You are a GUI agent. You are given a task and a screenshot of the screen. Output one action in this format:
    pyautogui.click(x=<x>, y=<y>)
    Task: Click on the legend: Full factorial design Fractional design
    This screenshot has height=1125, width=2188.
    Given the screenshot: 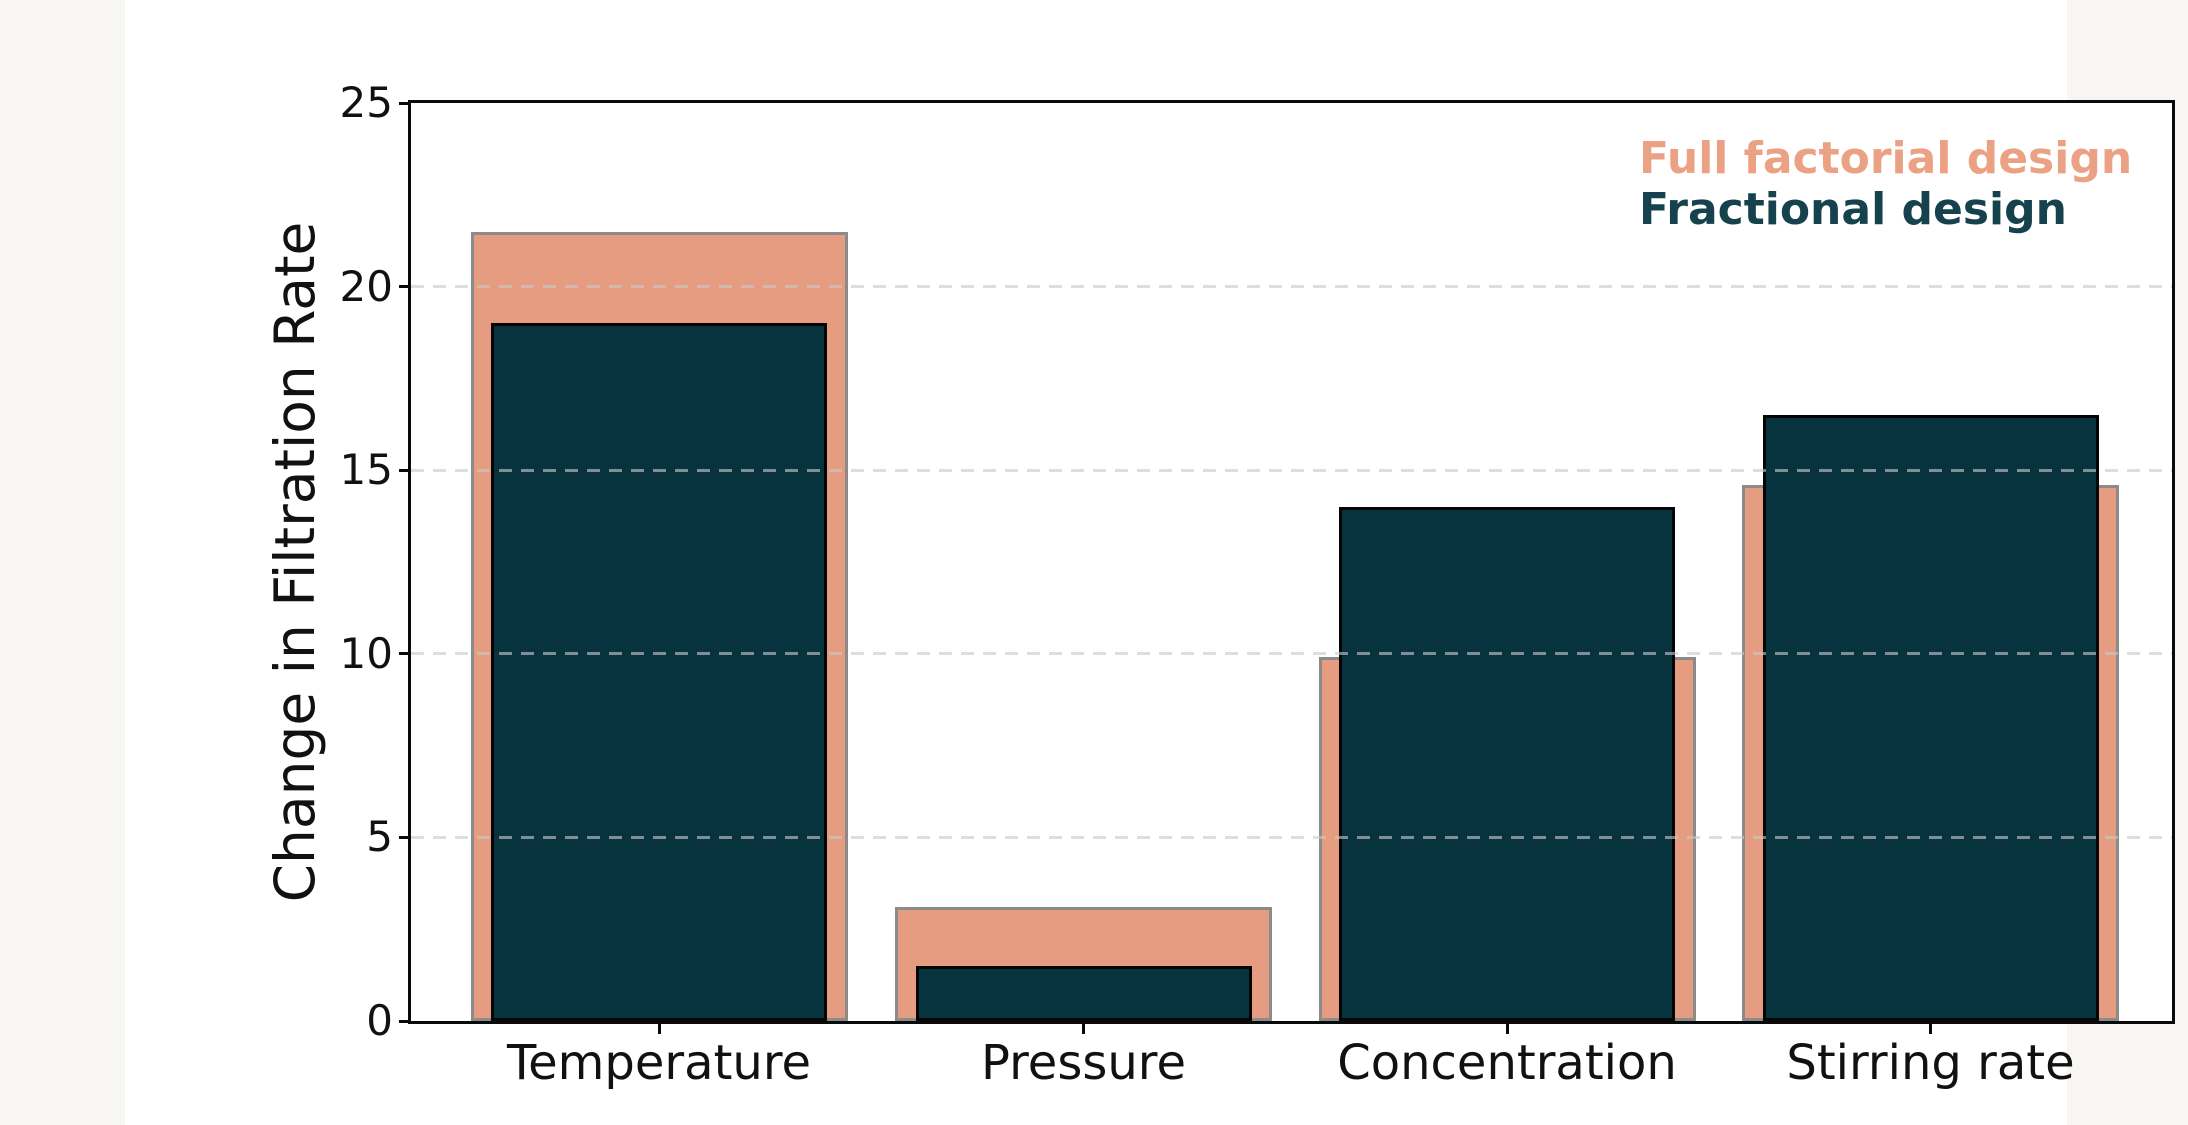 What is the action you would take?
    pyautogui.click(x=1885, y=184)
    